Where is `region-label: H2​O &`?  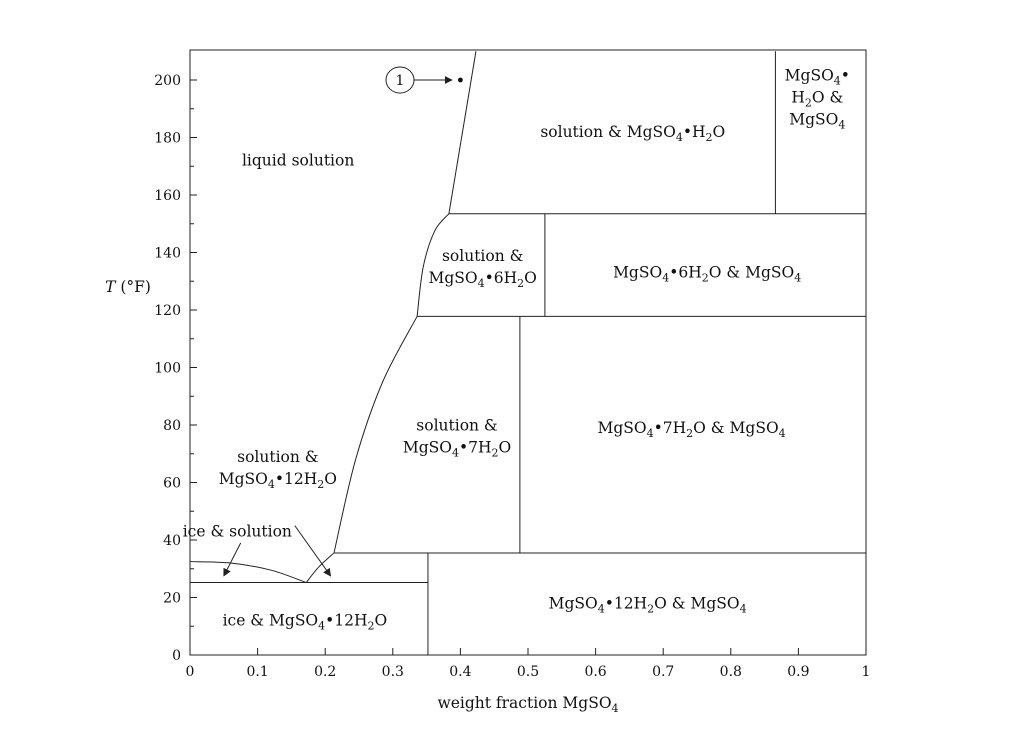 region-label: H2​O & is located at coordinates (817, 98).